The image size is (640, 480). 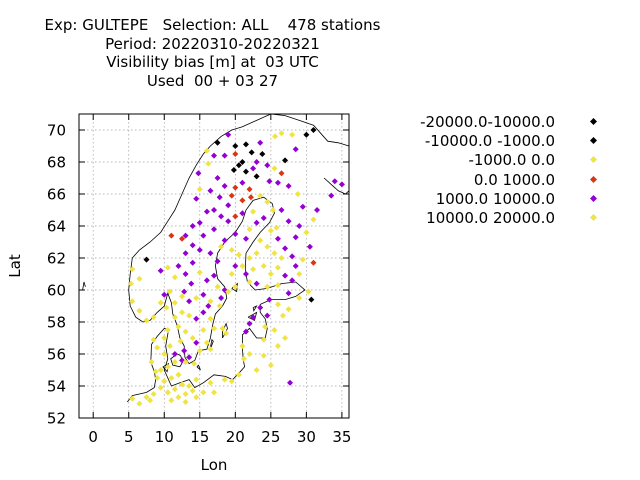 I want to click on legend-entry: -20000.0-10000.0, so click(x=500, y=122).